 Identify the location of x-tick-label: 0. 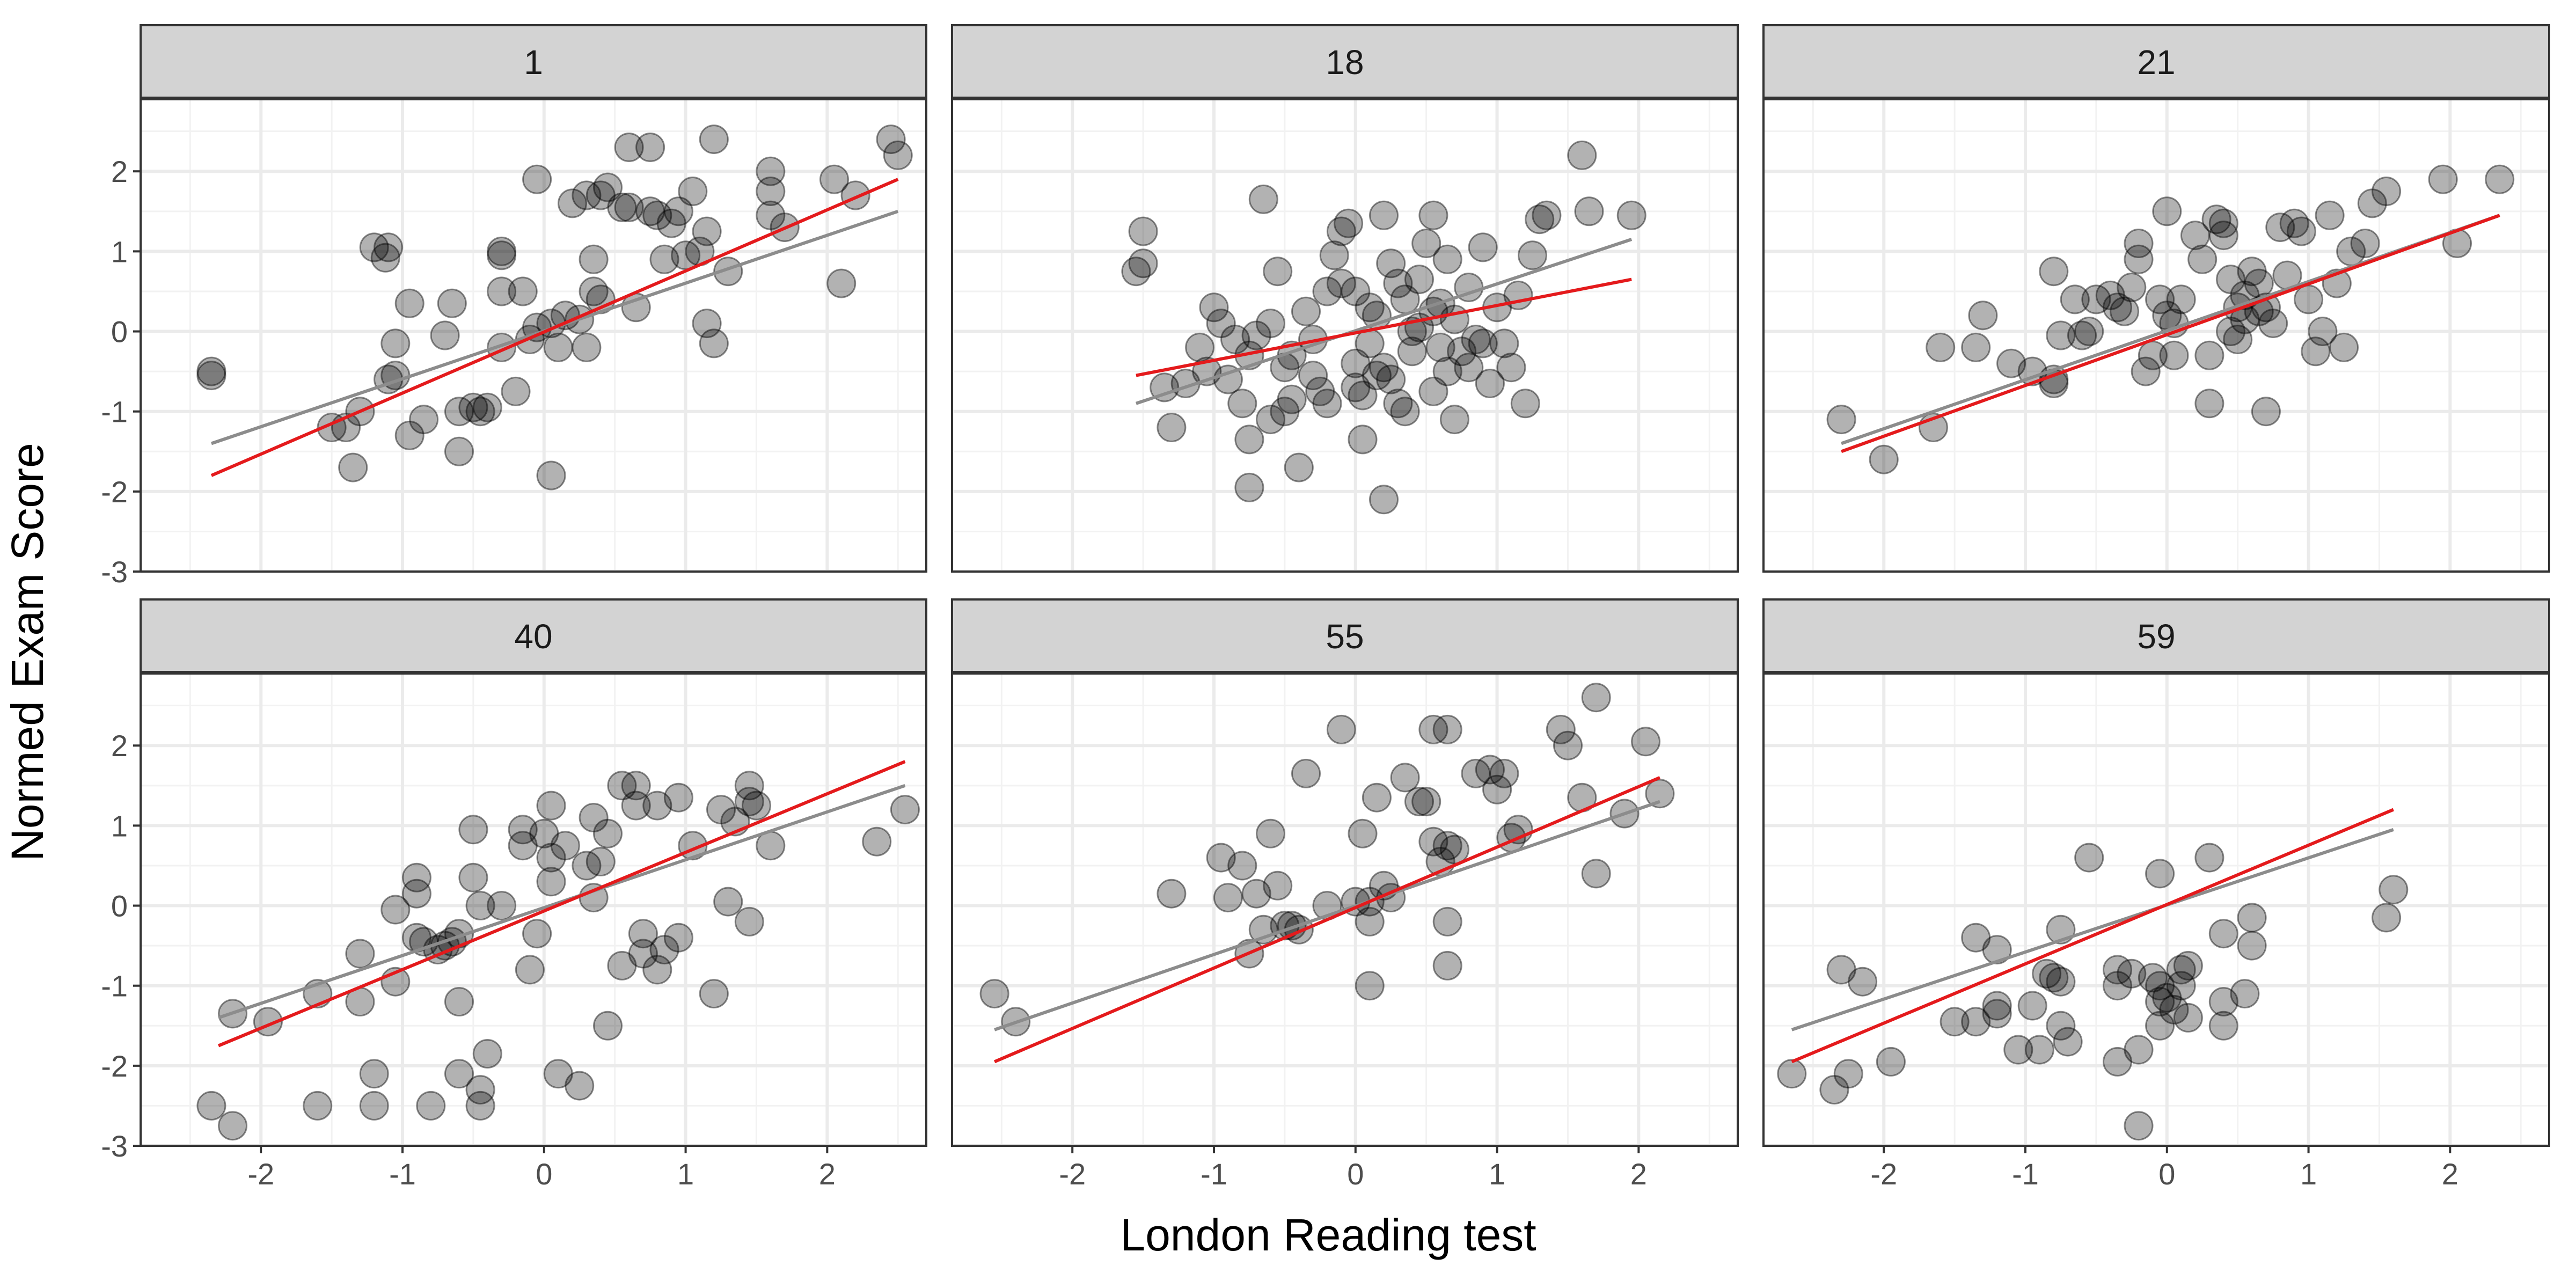
(1355, 1174).